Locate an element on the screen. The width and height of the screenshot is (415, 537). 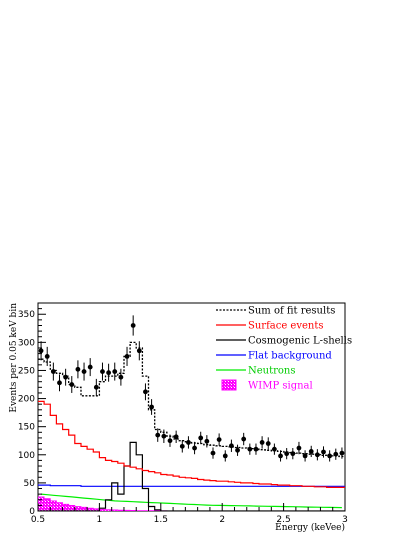
y-tick-label: 0 is located at coordinates (32, 512).